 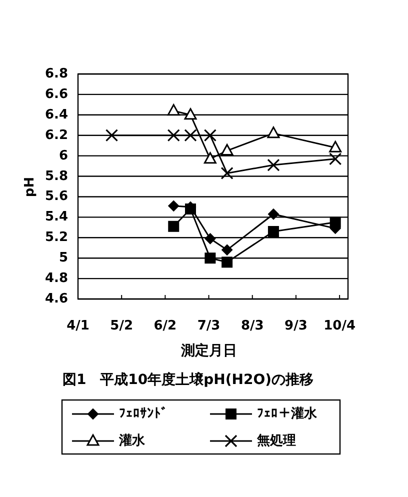 What do you see at coordinates (56, 217) in the screenshot?
I see `y-tick-label: 5.4` at bounding box center [56, 217].